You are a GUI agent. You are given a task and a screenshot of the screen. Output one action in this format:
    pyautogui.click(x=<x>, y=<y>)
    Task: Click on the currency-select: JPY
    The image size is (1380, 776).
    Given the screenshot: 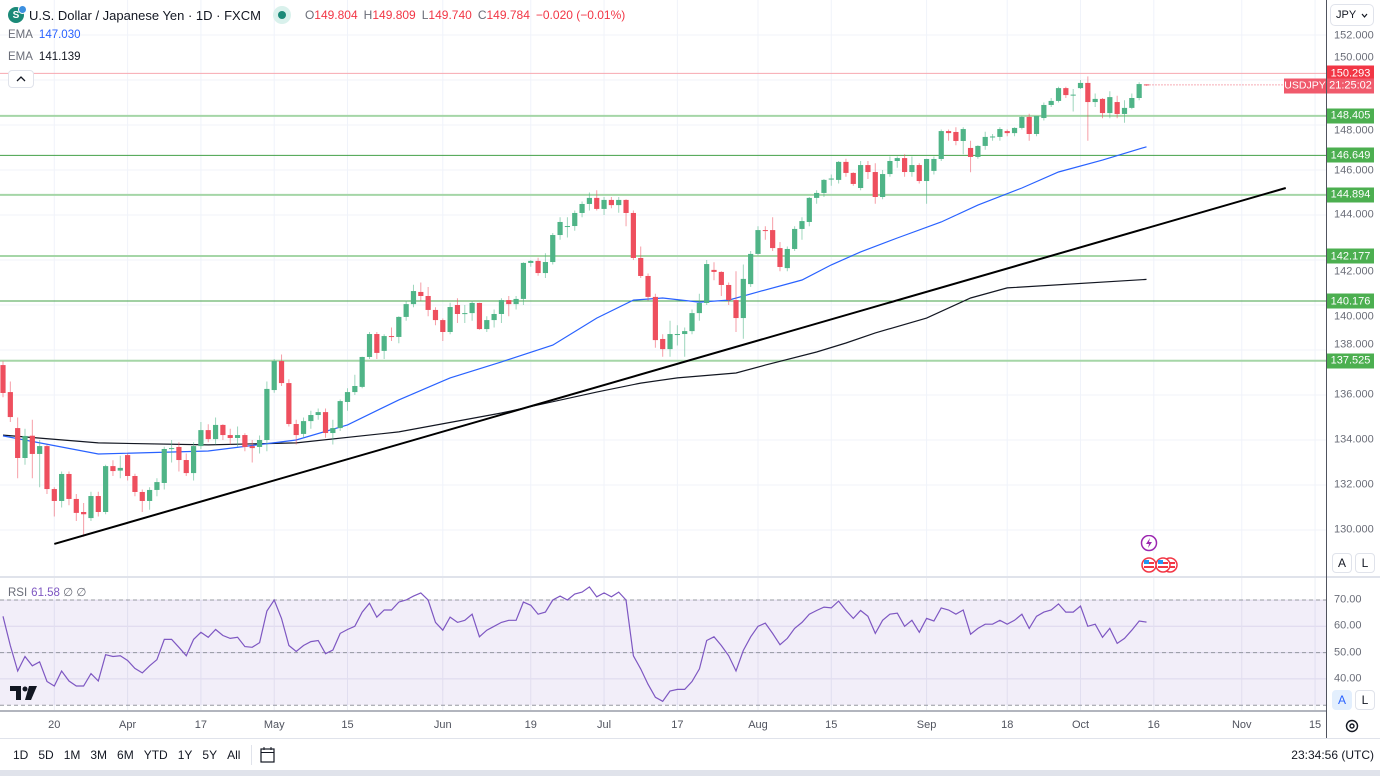 What is the action you would take?
    pyautogui.click(x=1352, y=15)
    